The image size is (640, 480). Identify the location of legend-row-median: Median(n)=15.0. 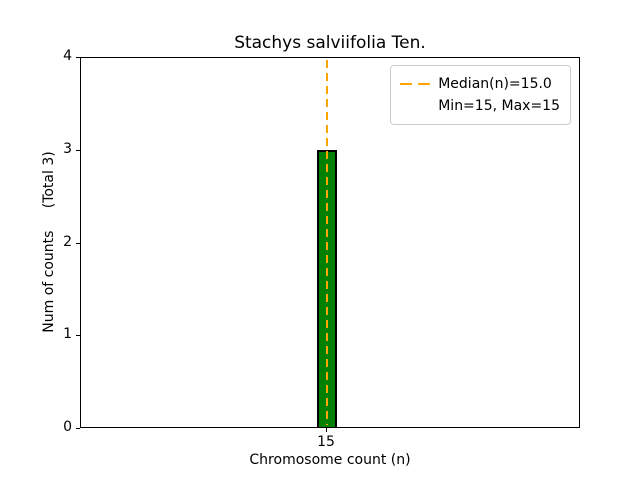
(480, 84).